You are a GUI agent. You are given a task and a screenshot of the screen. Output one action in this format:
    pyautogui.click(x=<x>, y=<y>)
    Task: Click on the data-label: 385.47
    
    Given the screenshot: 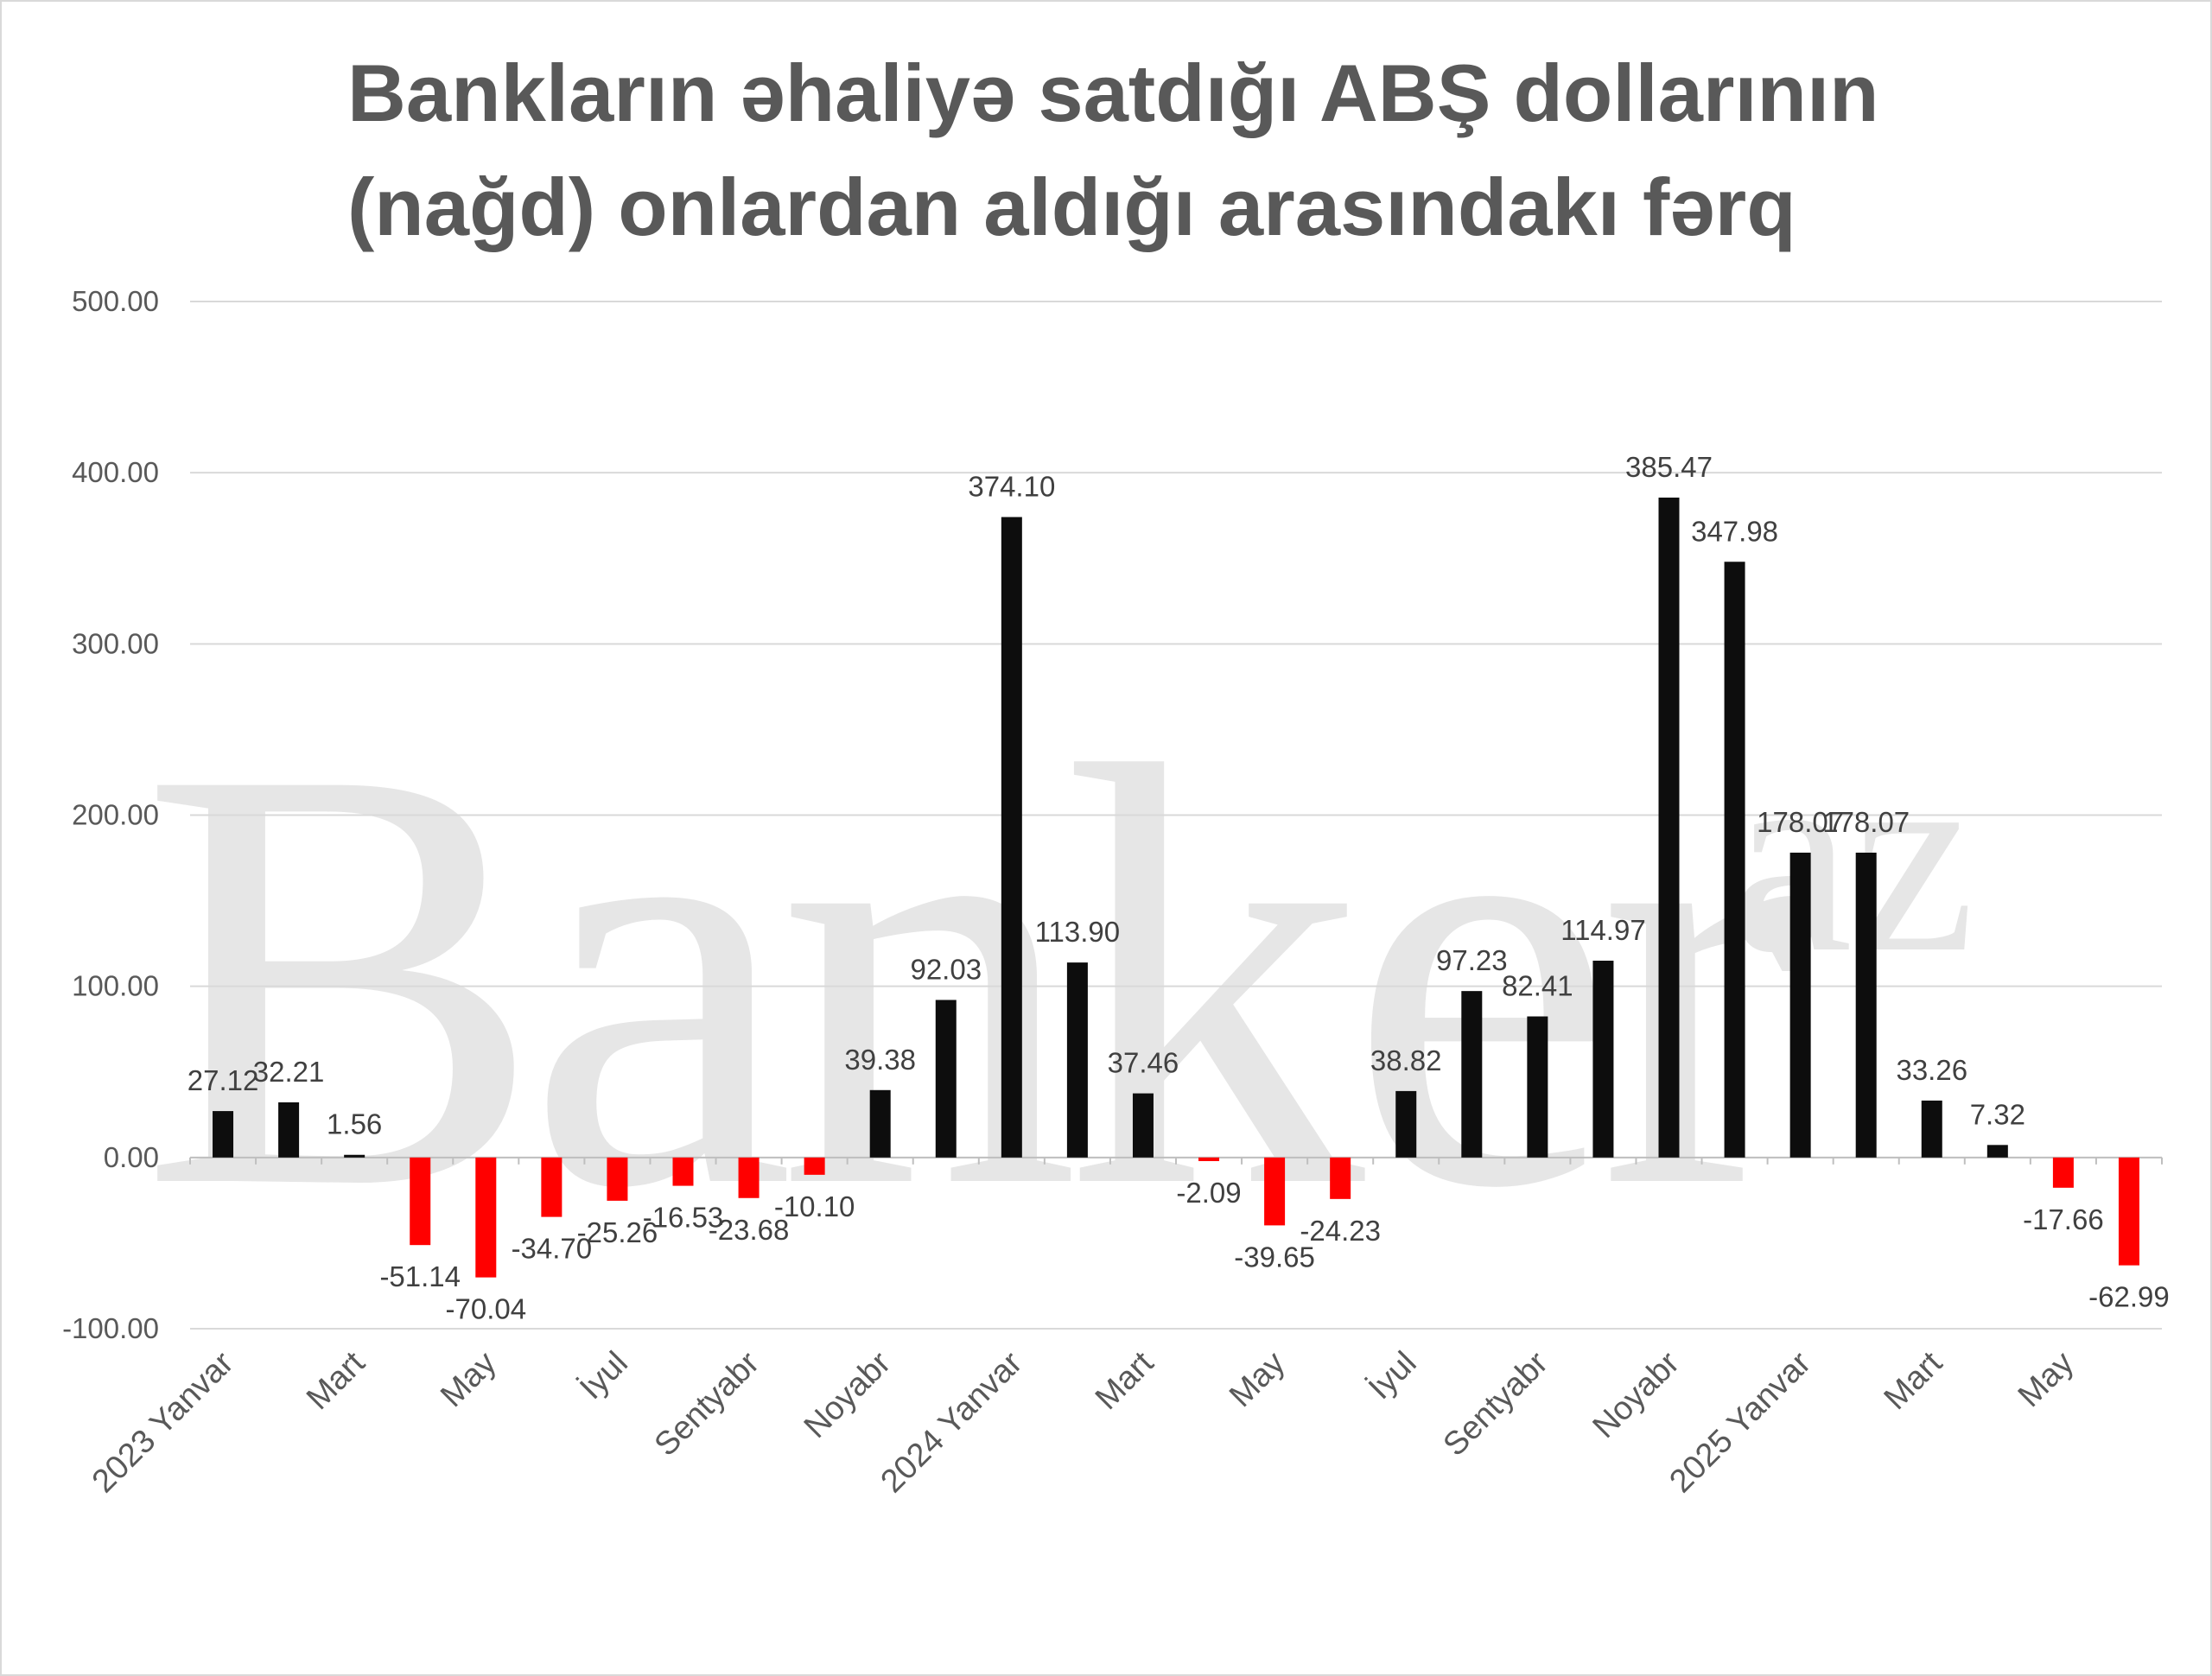 What is the action you would take?
    pyautogui.click(x=1669, y=467)
    